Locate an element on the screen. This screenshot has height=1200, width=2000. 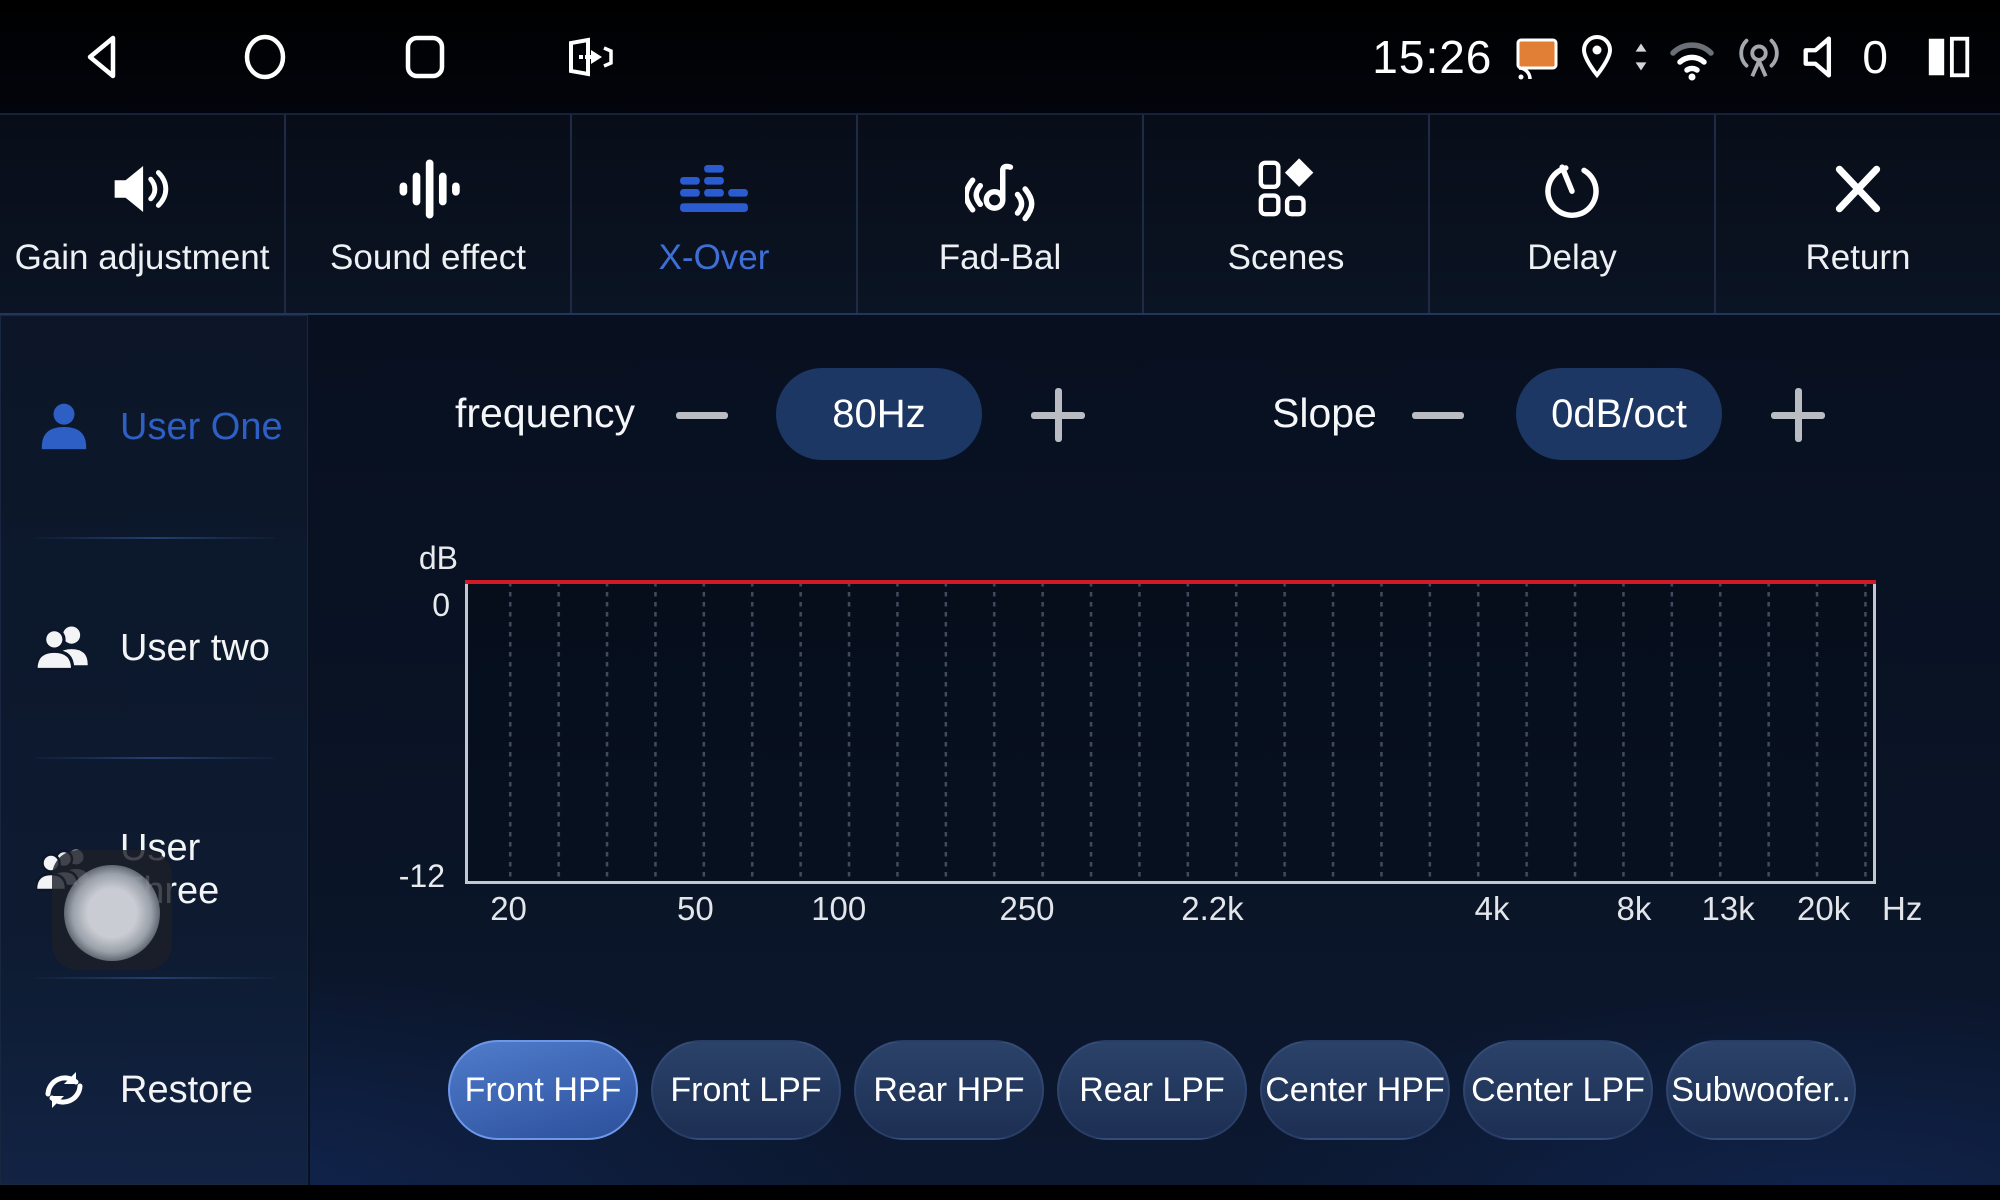
rear-lpf-button: Rear LPF is located at coordinates (1152, 1090).